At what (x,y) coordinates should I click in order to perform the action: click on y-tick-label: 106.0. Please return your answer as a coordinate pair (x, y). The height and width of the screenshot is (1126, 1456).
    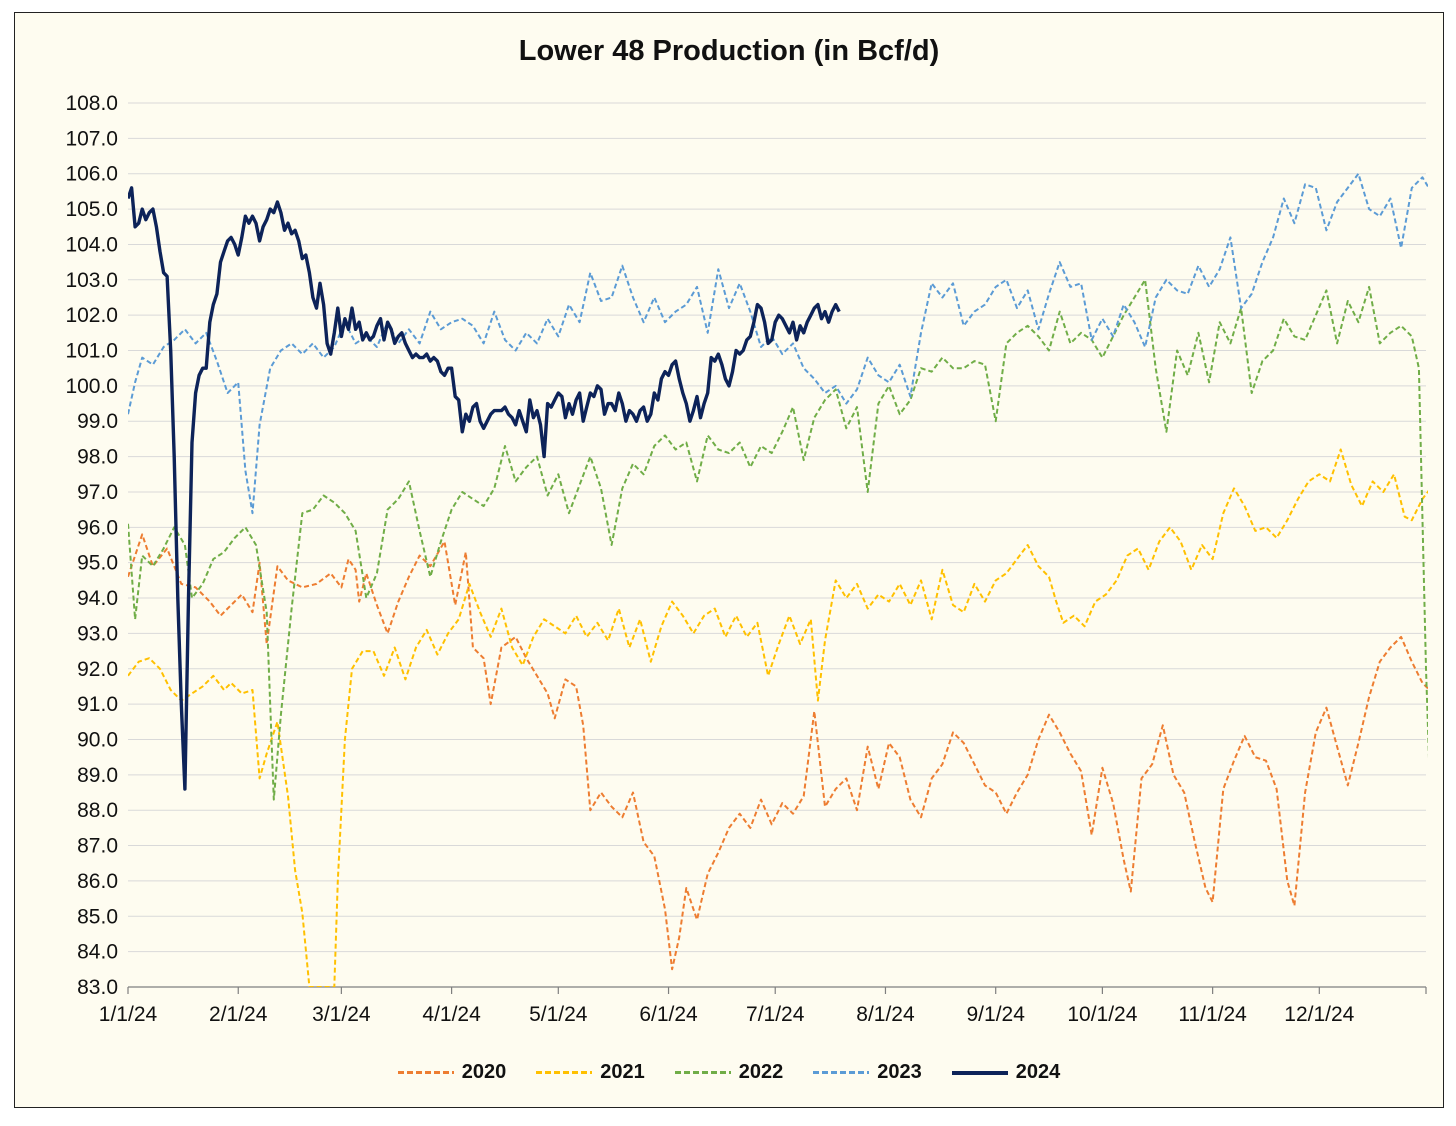
    Looking at the image, I should click on (91, 174).